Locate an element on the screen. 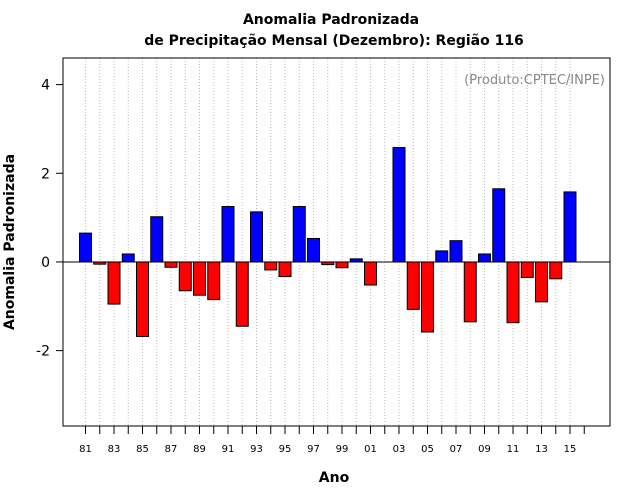 Image resolution: width=640 pixels, height=500 pixels. x-tick-label: 09 is located at coordinates (484, 449).